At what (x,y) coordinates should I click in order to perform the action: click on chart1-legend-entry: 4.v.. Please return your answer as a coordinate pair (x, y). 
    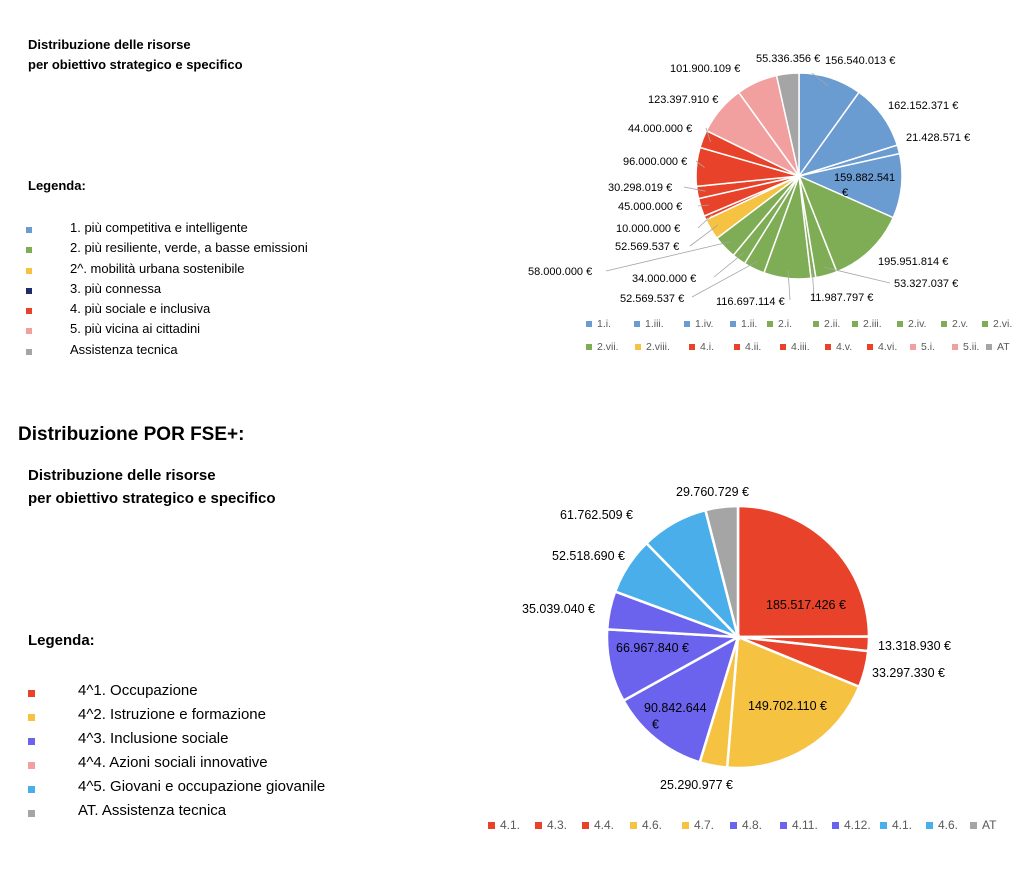
    Looking at the image, I should click on (844, 347).